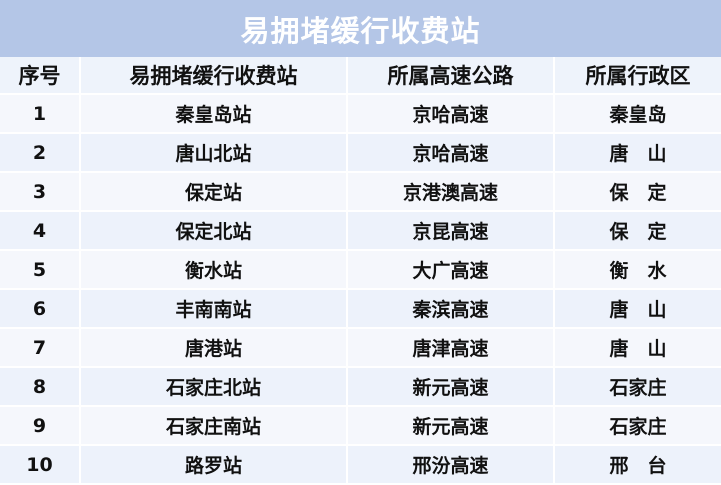 The width and height of the screenshot is (721, 485). I want to click on table-row: 2 唐山北站 京哈高速唐 山, so click(360, 153).